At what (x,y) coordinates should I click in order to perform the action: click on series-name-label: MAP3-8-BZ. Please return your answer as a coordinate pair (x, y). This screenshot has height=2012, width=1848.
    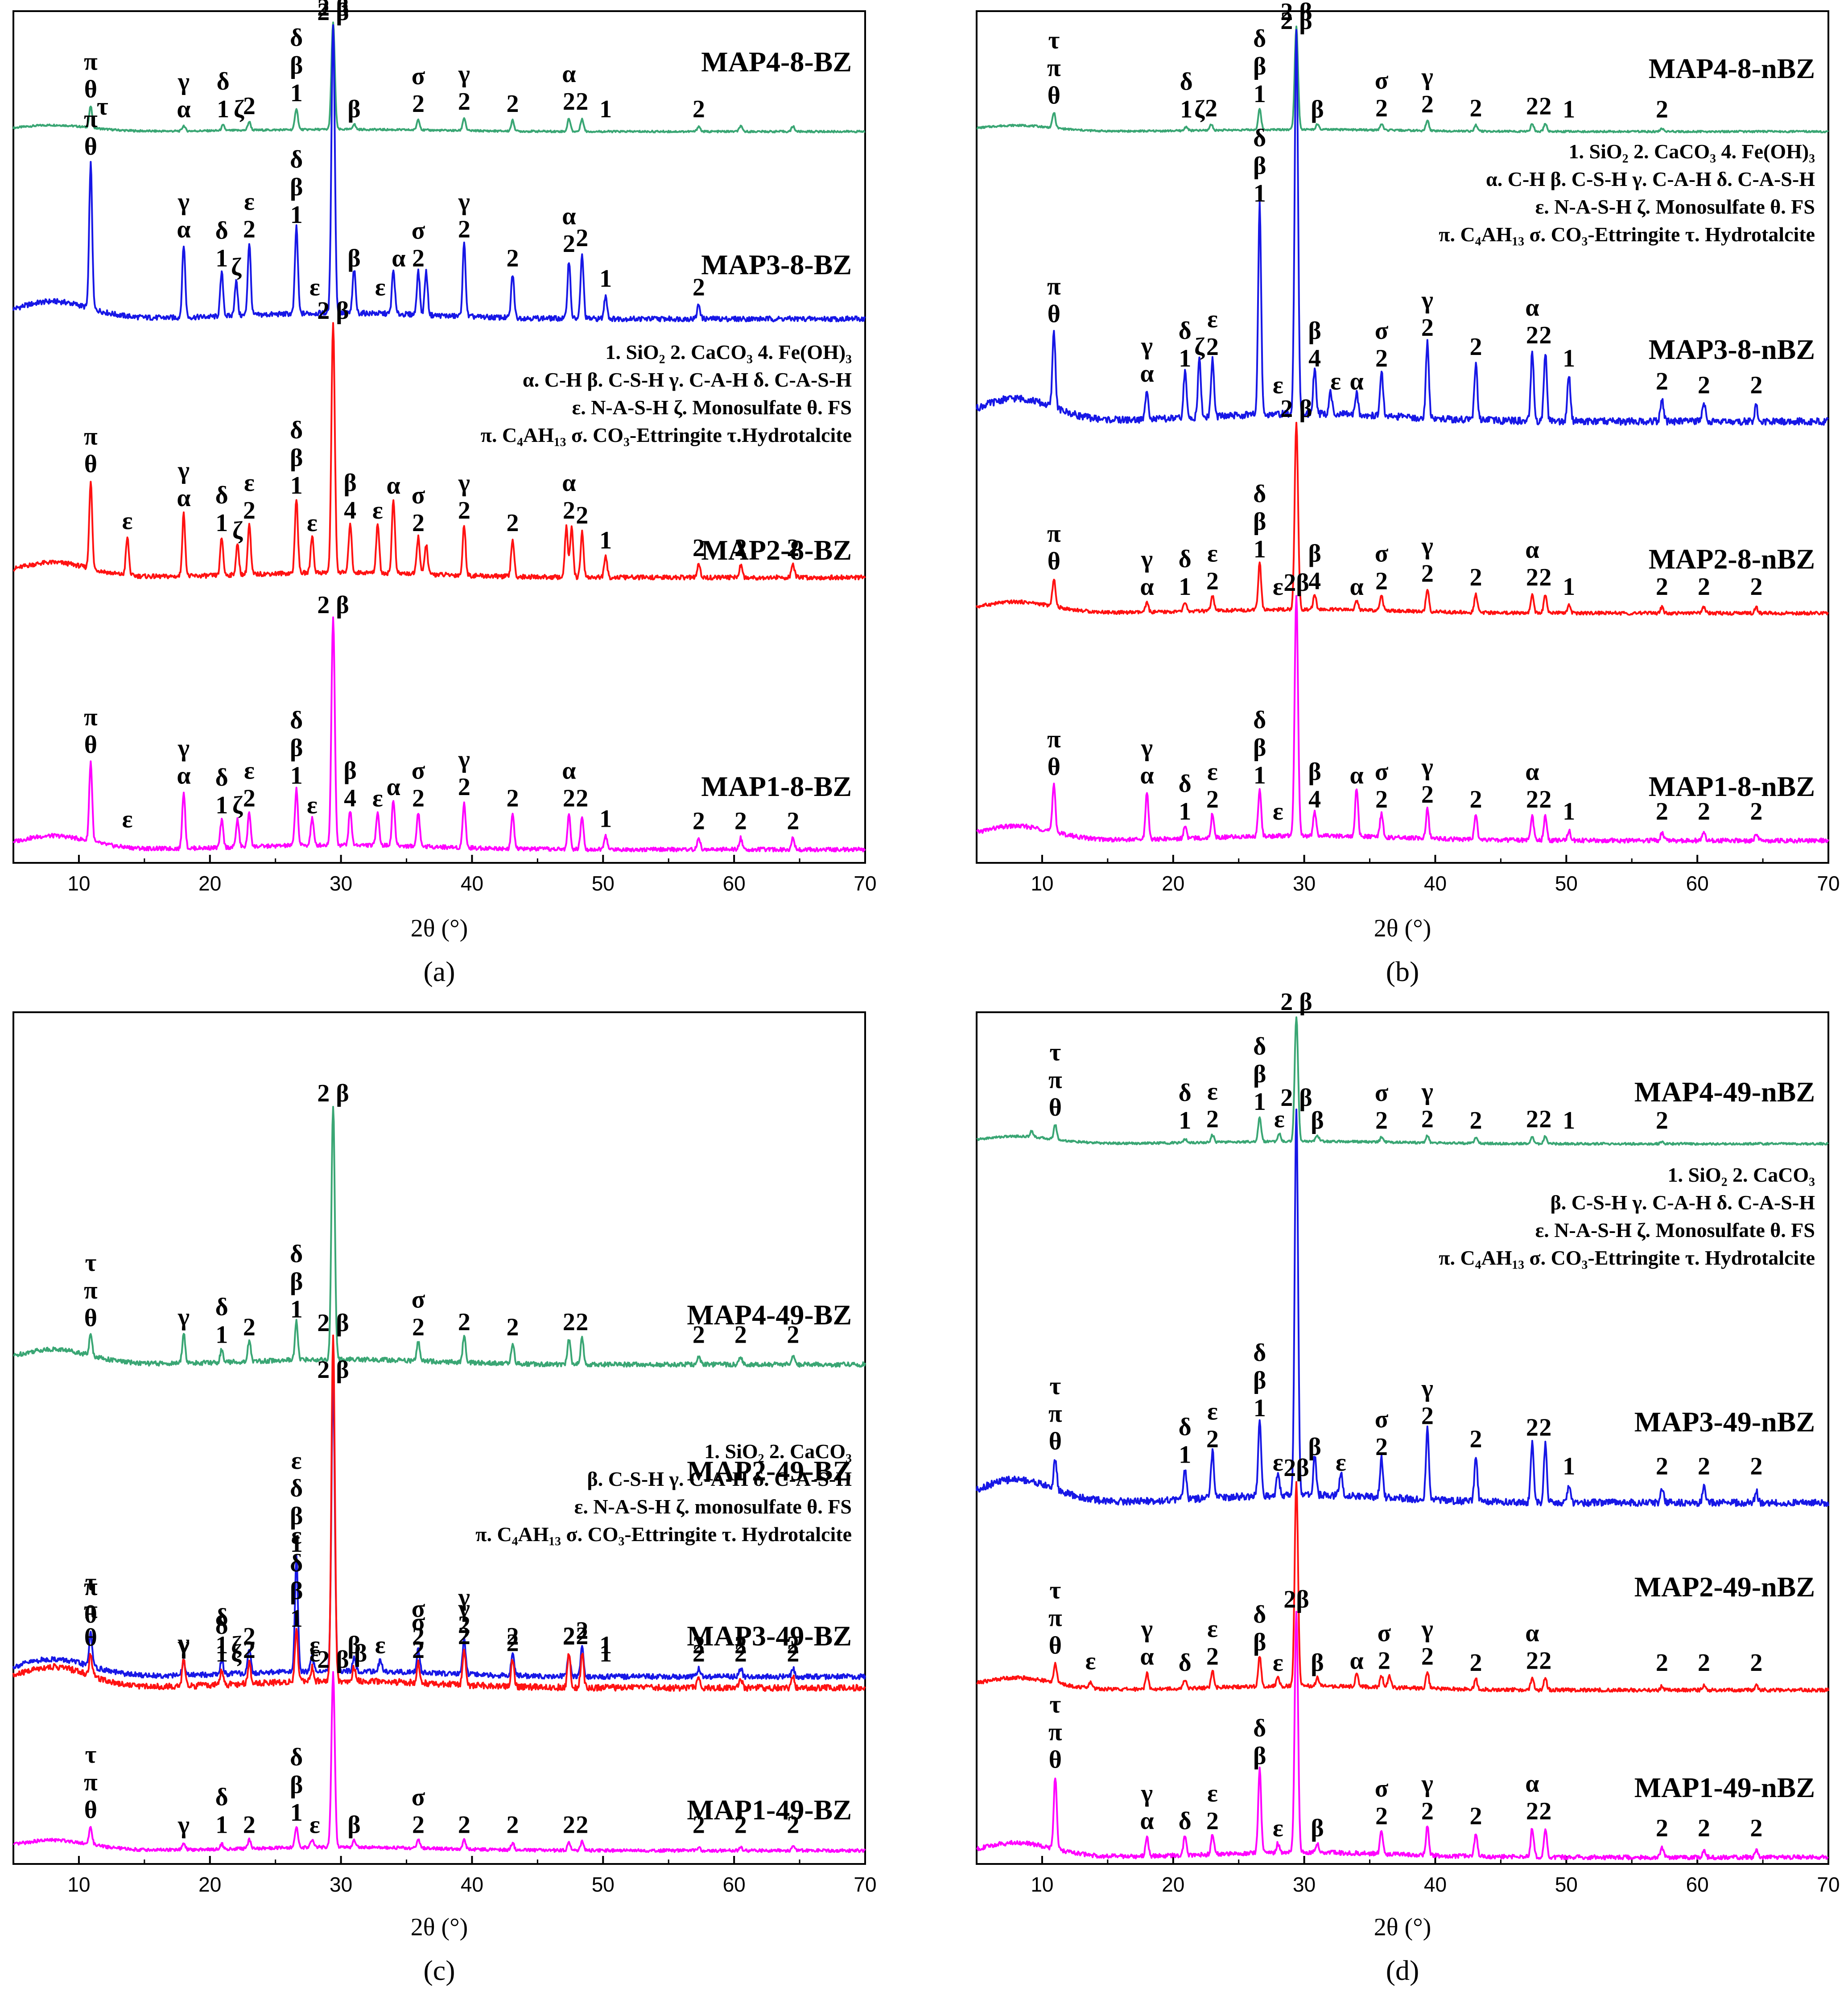
    Looking at the image, I should click on (776, 265).